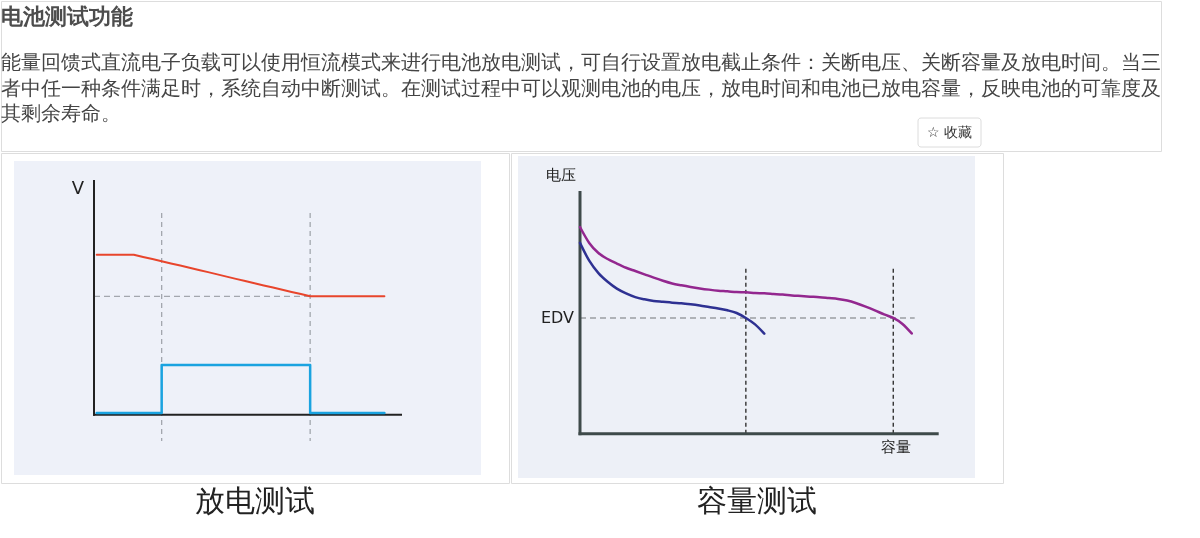 This screenshot has width=1200, height=538. What do you see at coordinates (557, 317) in the screenshot?
I see `ref-line-label: EDV` at bounding box center [557, 317].